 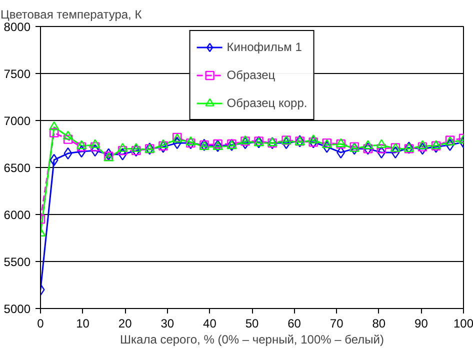 I want to click on x-tick-label: 50, so click(x=252, y=323).